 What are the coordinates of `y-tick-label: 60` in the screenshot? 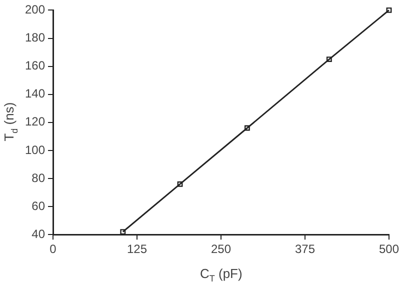 It's located at (39, 205).